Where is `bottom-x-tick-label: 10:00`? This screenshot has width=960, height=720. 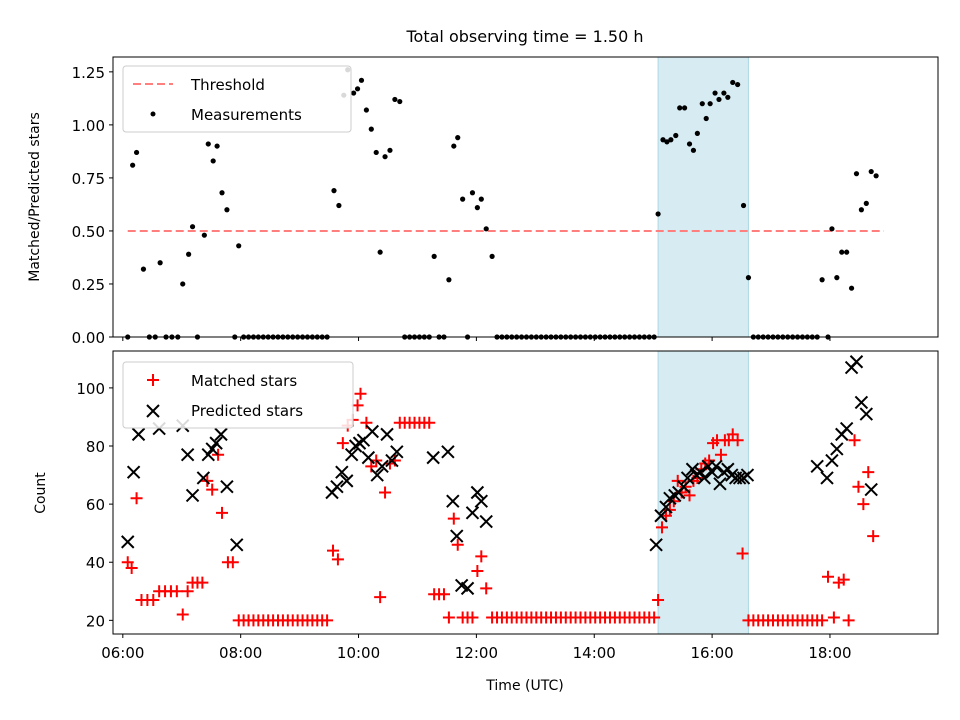
bottom-x-tick-label: 10:00 is located at coordinates (358, 653).